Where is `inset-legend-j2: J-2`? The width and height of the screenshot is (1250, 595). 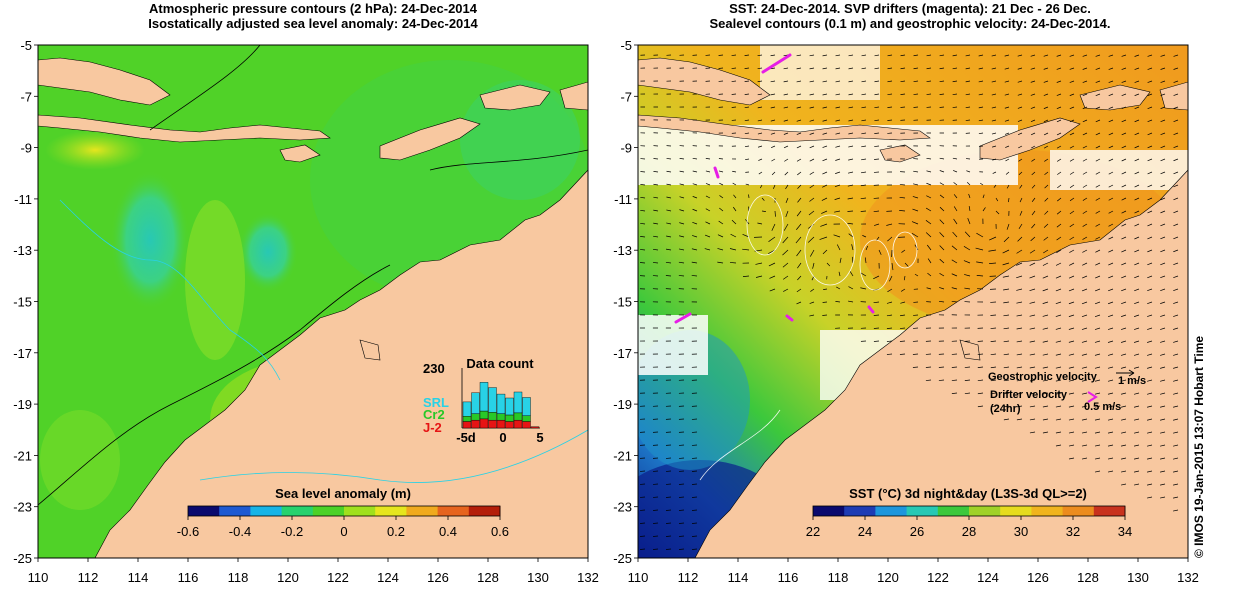 inset-legend-j2: J-2 is located at coordinates (432, 427).